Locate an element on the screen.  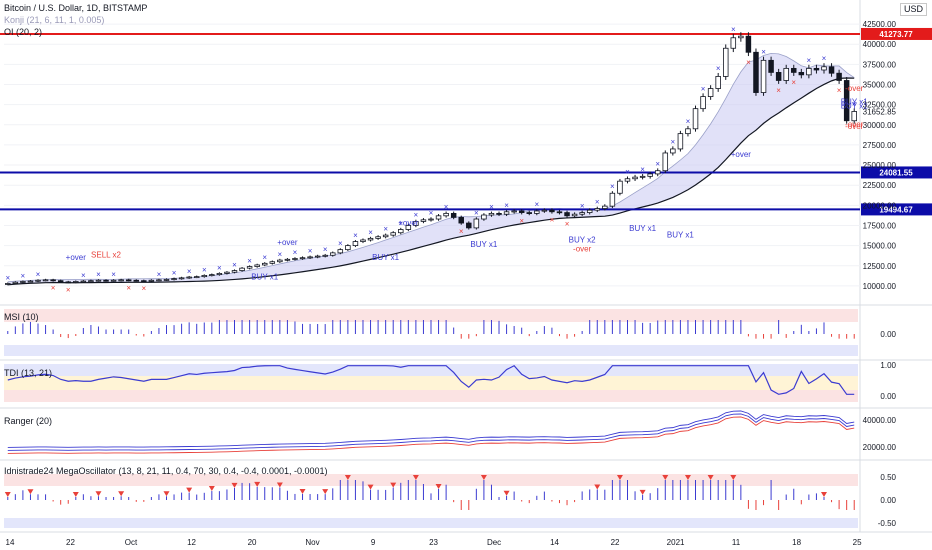
tdi-pane-label: TDI (13, 21) is located at coordinates (28, 373).